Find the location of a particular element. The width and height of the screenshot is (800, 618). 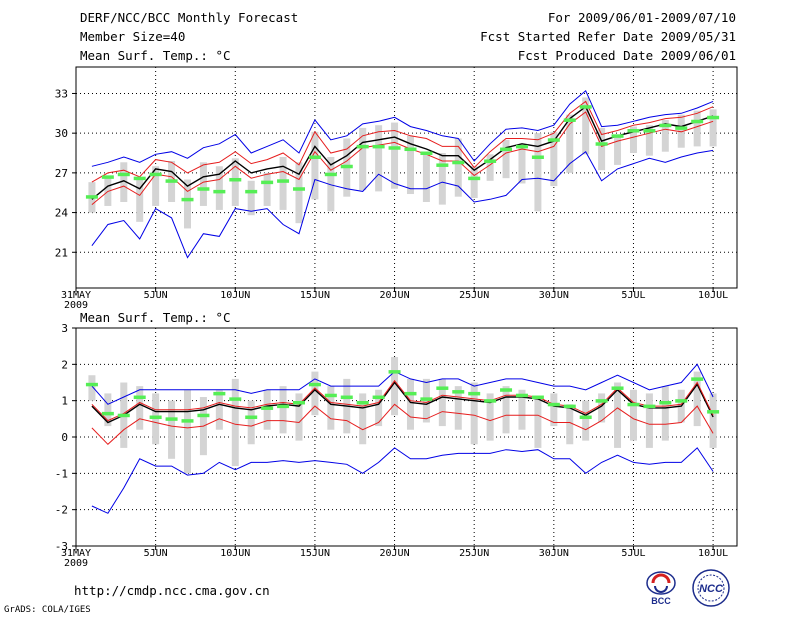

forecast-started-label: Fcst Started Refer Date 2009/05/31 is located at coordinates (608, 36).